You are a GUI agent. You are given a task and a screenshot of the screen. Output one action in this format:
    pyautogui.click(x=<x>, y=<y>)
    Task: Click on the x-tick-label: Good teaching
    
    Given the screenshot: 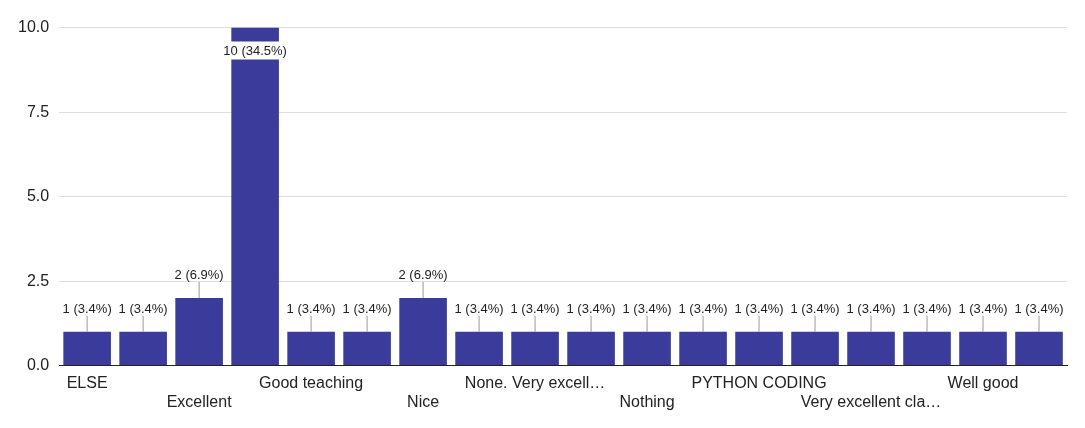 What is the action you would take?
    pyautogui.click(x=311, y=382)
    